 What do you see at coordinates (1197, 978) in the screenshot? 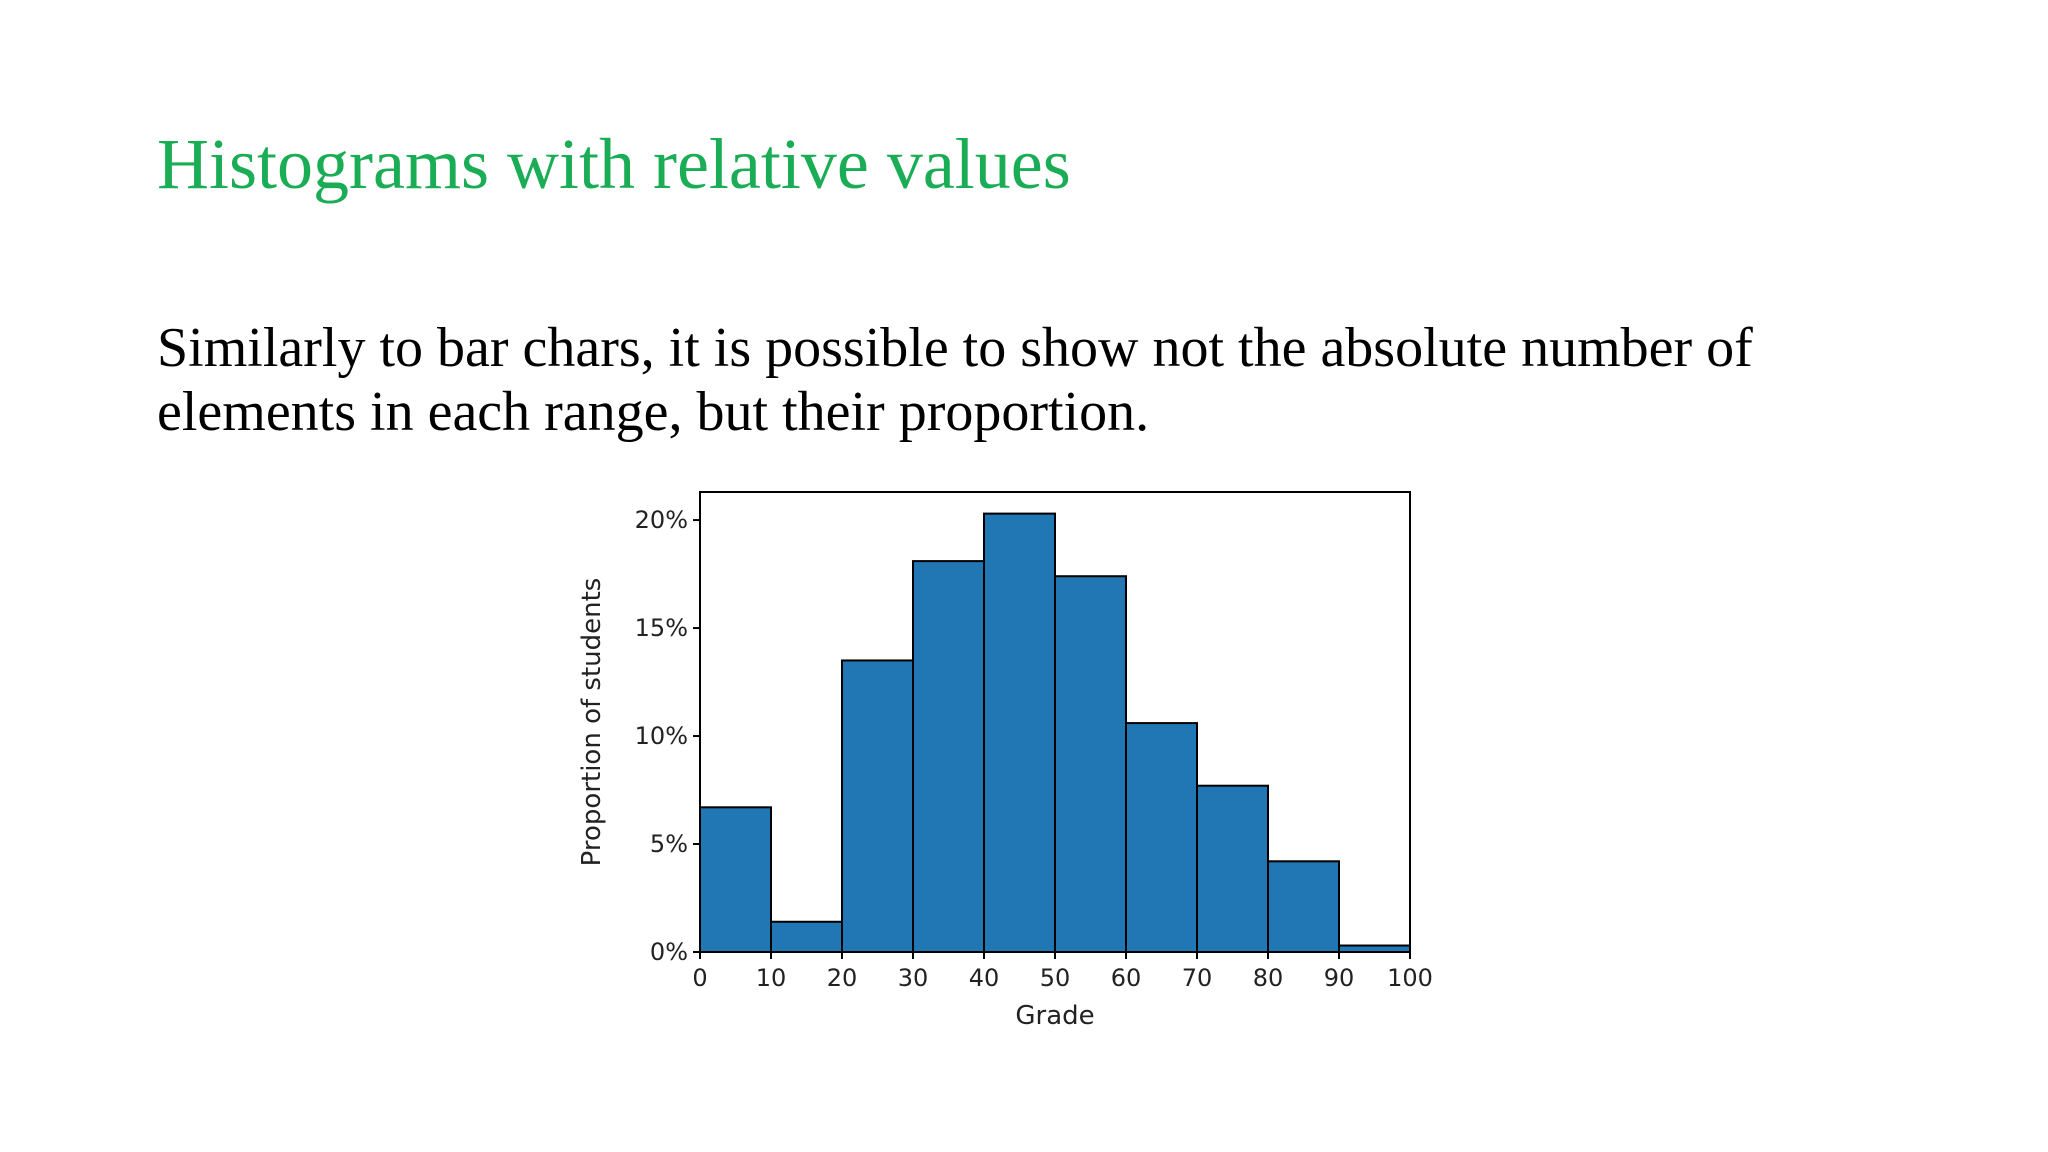
I see `x-tick-label: 70` at bounding box center [1197, 978].